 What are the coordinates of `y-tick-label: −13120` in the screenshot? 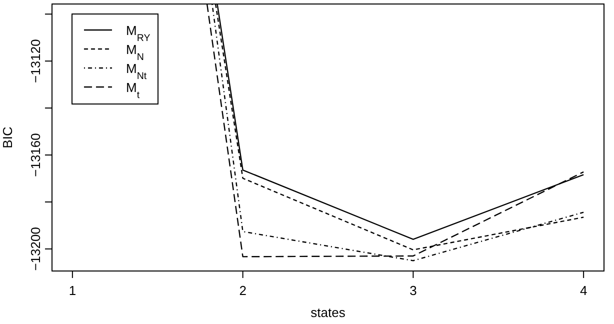 It's located at (35, 61).